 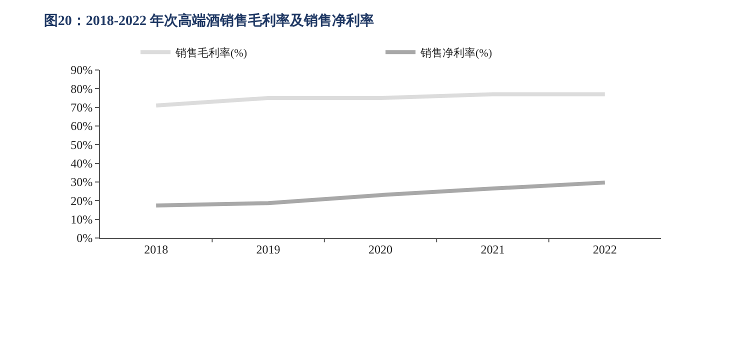 What do you see at coordinates (81, 145) in the screenshot?
I see `y-tick-label: 50%` at bounding box center [81, 145].